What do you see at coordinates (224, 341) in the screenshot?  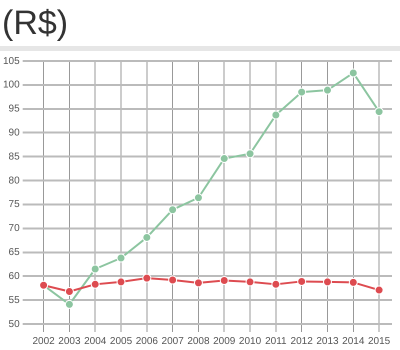 I see `x-tick-label: 2009` at bounding box center [224, 341].